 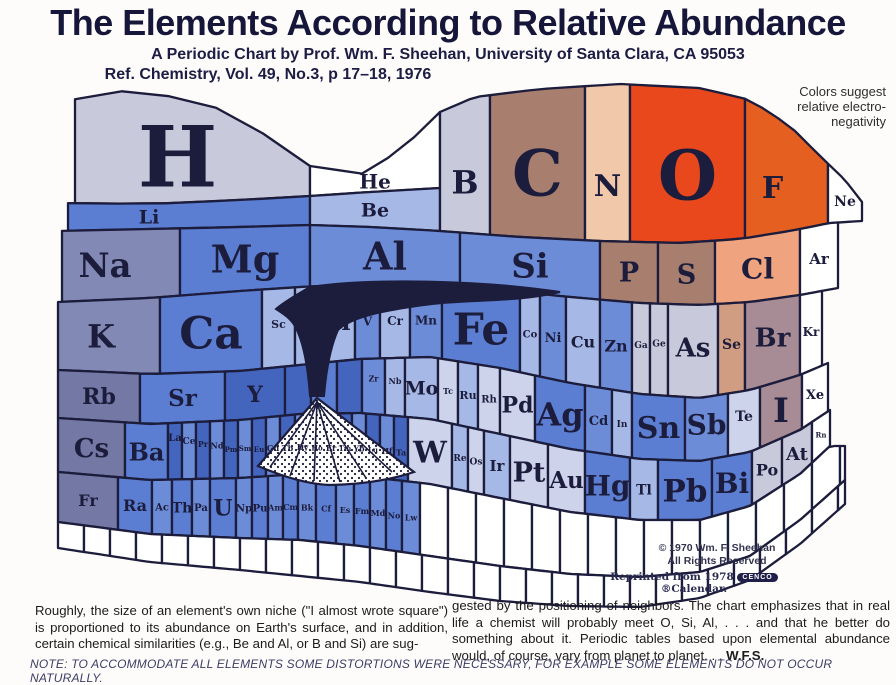 What do you see at coordinates (337, 321) in the screenshot?
I see `element-symbol-Ti: Ti` at bounding box center [337, 321].